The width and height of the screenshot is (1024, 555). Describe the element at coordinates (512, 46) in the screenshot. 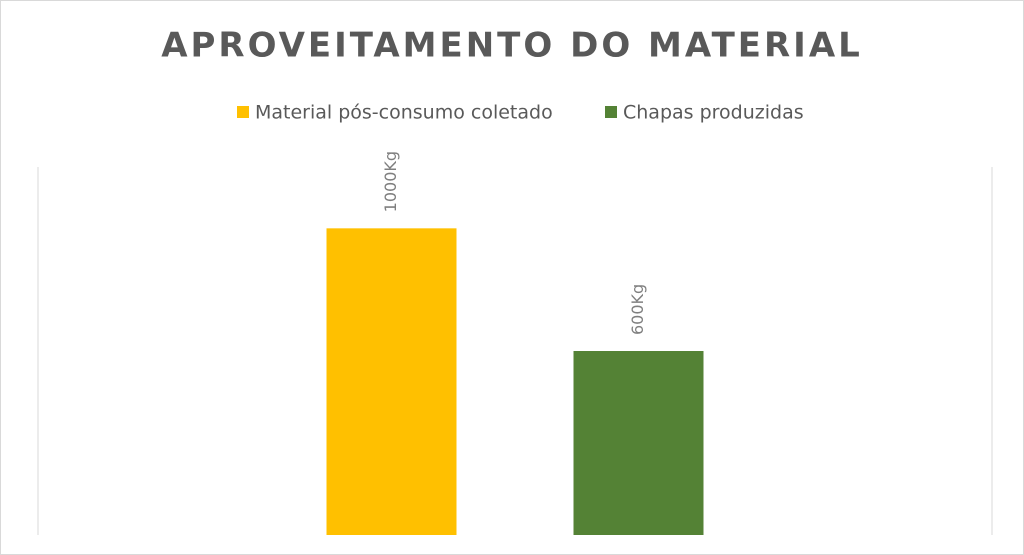

I see `chart-title: APROVEITAMENTO DO MATERIAL` at that location.